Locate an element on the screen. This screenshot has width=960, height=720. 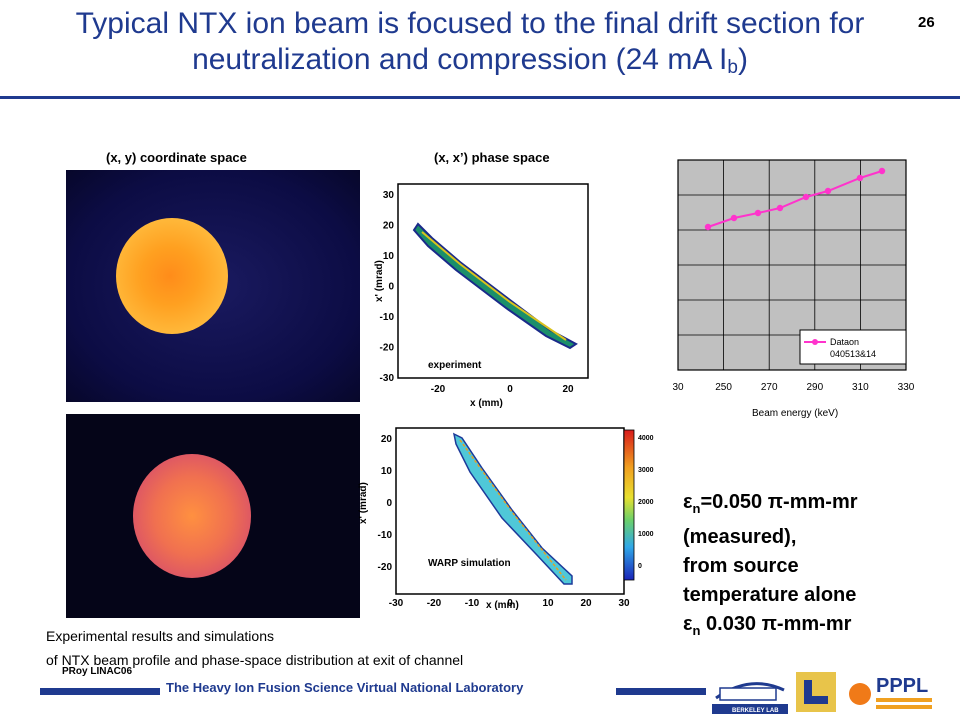
emittance-source-value: 0.030 π-mm-mr is located at coordinates (776, 624).